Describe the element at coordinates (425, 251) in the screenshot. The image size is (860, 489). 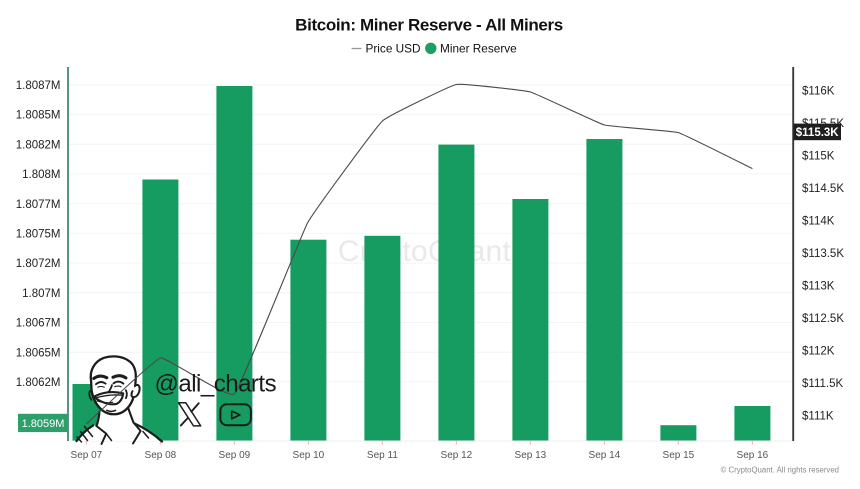
I see `svg-text: CryptoQuant` at that location.